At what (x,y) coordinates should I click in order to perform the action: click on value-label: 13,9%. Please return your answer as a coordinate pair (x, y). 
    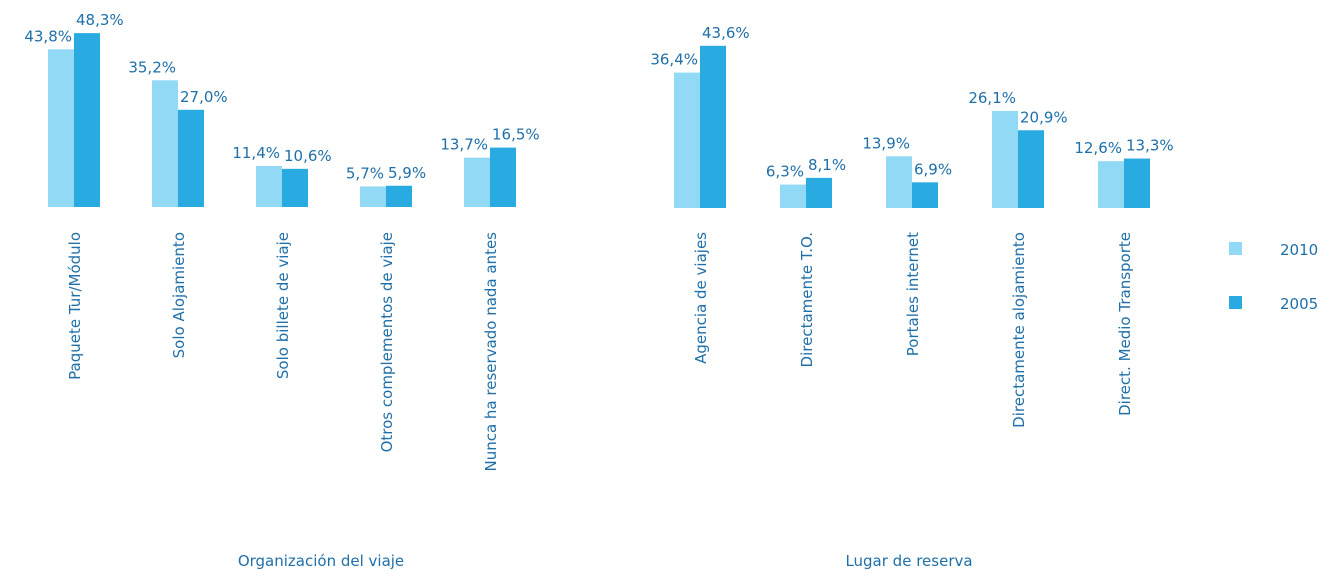
    Looking at the image, I should click on (886, 143).